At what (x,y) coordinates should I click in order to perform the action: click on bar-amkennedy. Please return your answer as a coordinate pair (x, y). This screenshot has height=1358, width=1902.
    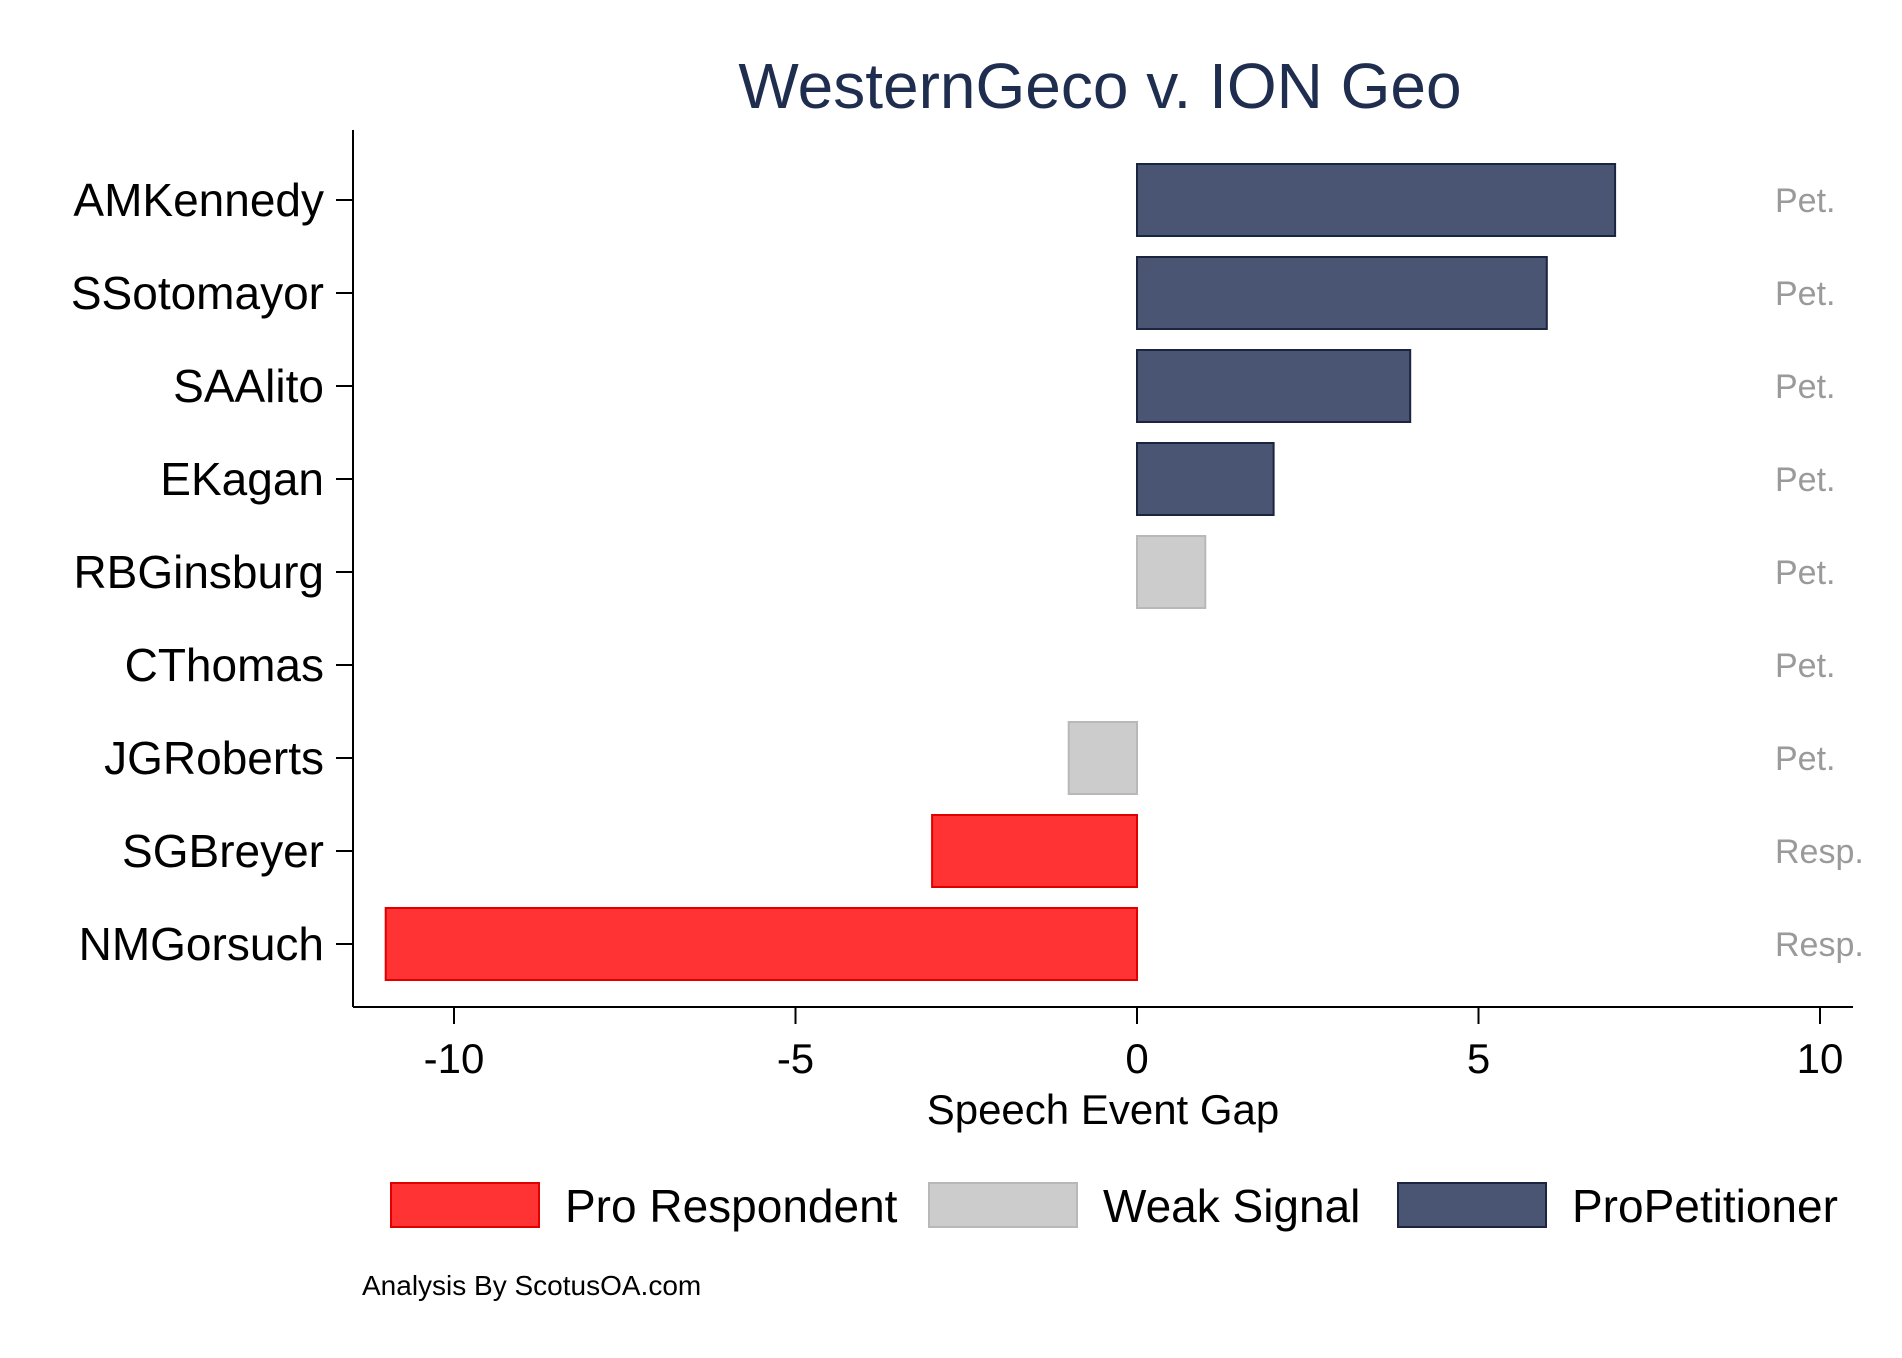
    Looking at the image, I should click on (1376, 200).